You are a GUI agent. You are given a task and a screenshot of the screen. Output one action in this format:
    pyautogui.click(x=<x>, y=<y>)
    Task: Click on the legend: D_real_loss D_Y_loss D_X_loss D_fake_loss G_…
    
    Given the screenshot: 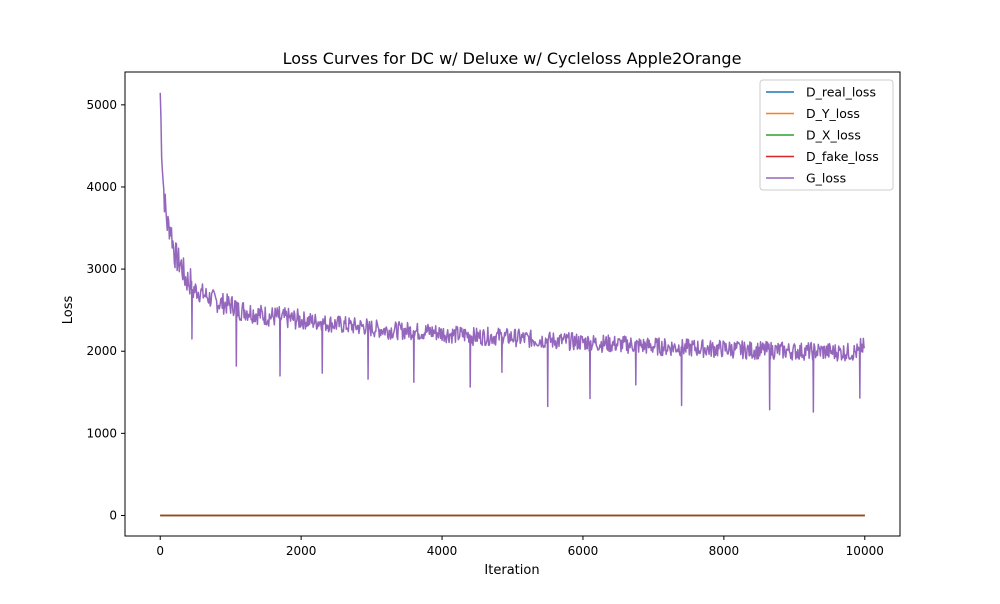 What is the action you would take?
    pyautogui.click(x=826, y=135)
    